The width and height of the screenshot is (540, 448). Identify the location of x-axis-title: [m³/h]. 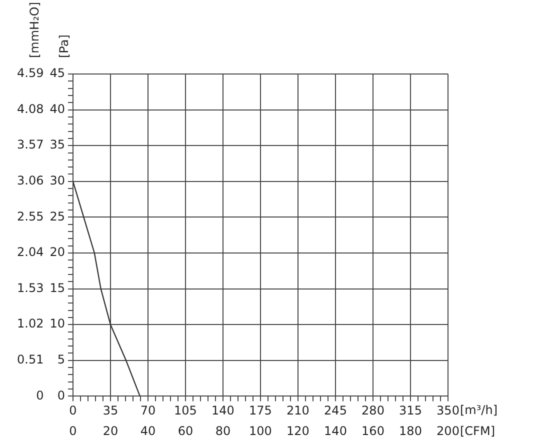
(479, 410).